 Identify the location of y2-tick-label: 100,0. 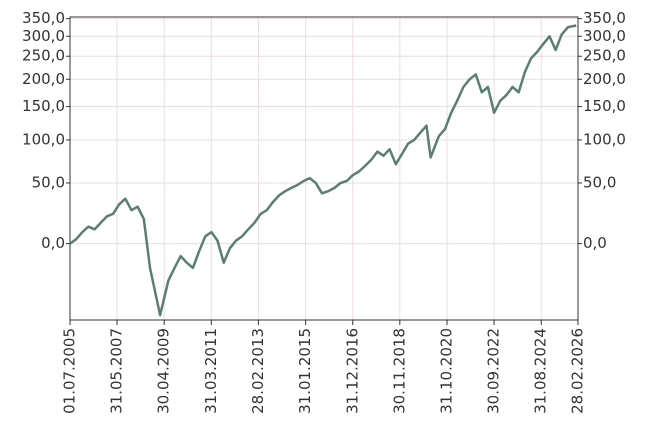
(604, 139).